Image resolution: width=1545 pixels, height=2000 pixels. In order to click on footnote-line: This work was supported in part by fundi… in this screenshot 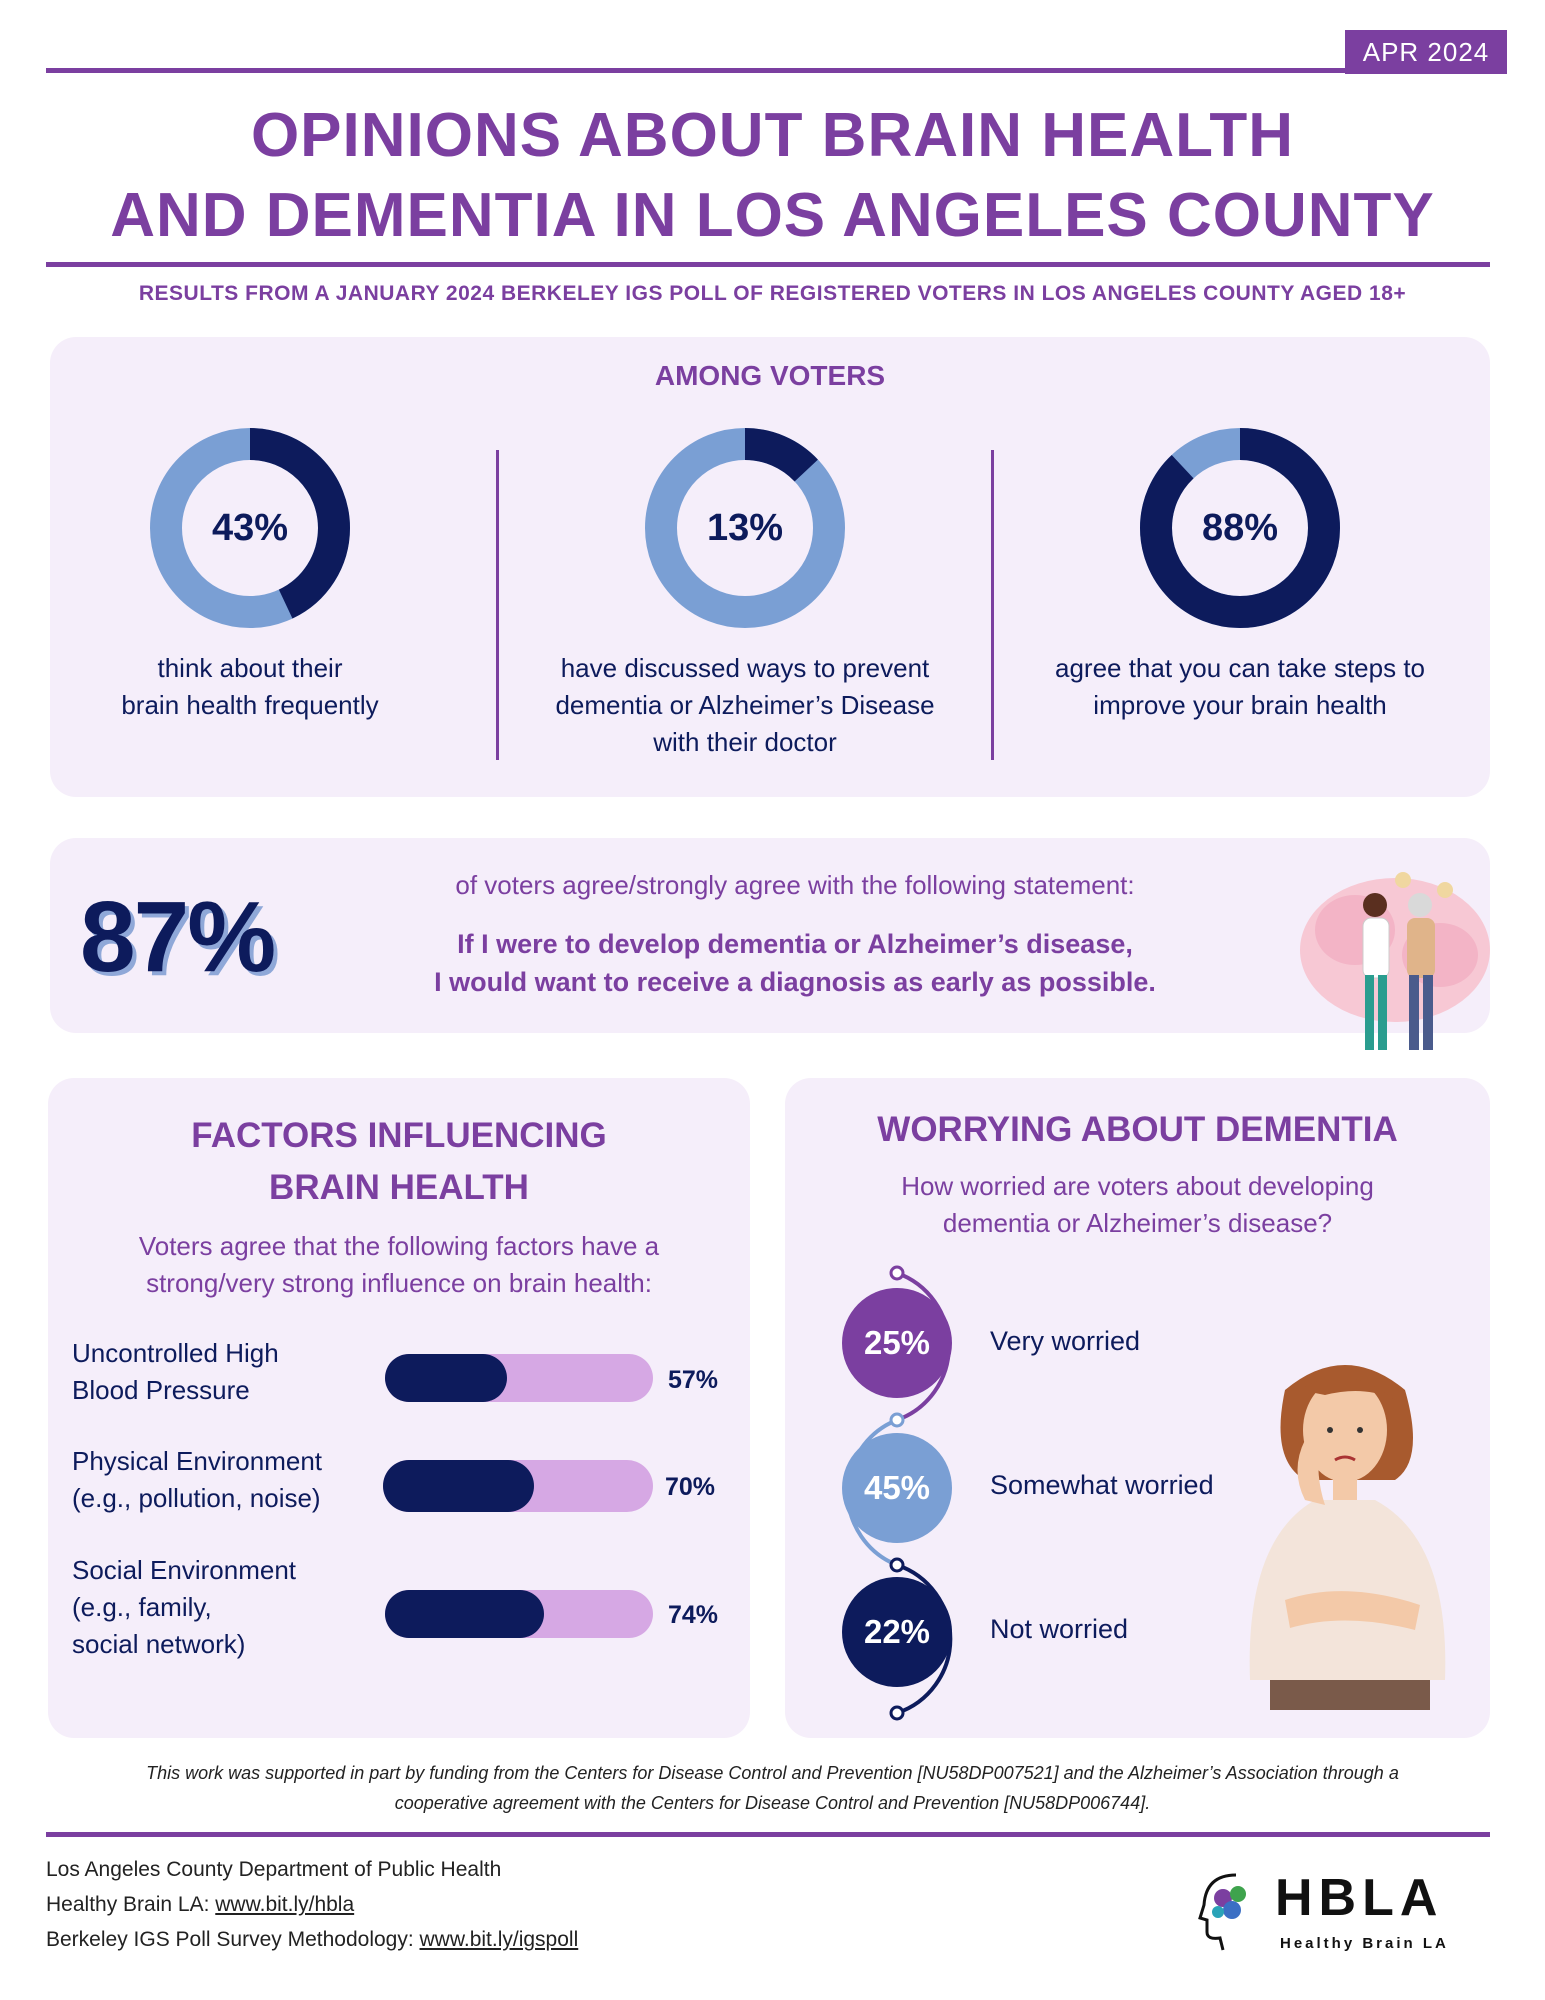, I will do `click(772, 1773)`.